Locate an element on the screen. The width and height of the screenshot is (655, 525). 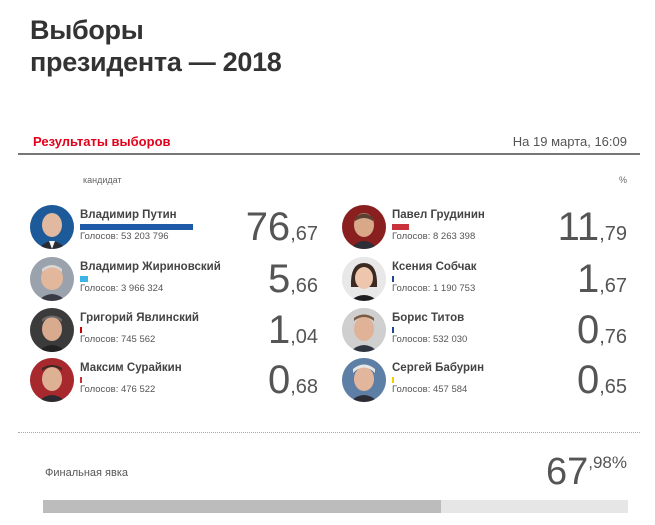
candidate-card: Григорий Явлинский Голосов: 745 562 1,04 is located at coordinates (180, 331).